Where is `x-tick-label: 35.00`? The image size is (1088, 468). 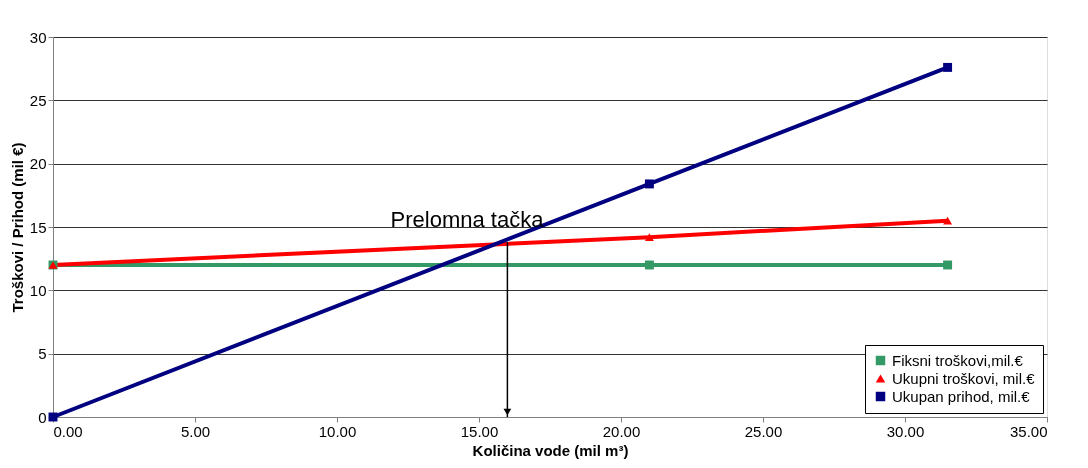
x-tick-label: 35.00 is located at coordinates (1028, 431).